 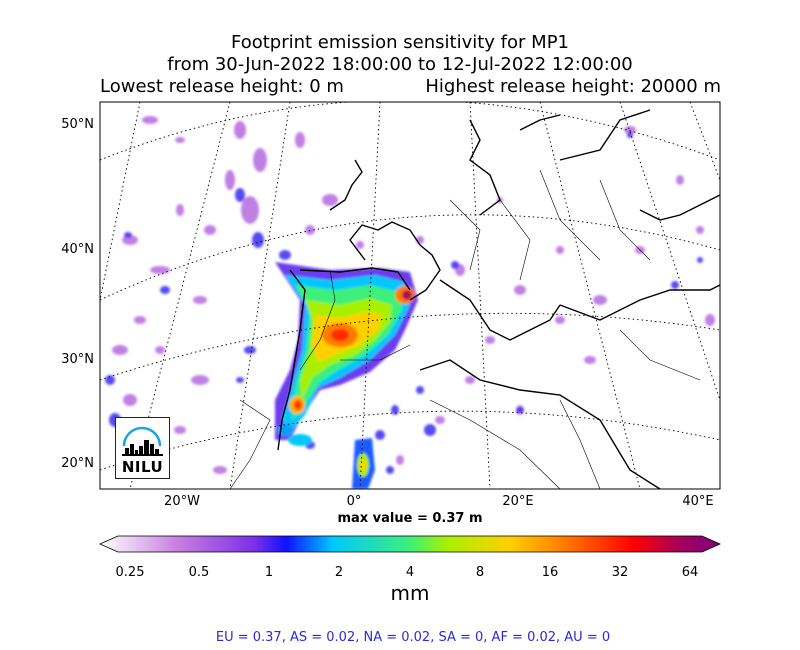 What do you see at coordinates (410, 544) in the screenshot?
I see `colorbar` at bounding box center [410, 544].